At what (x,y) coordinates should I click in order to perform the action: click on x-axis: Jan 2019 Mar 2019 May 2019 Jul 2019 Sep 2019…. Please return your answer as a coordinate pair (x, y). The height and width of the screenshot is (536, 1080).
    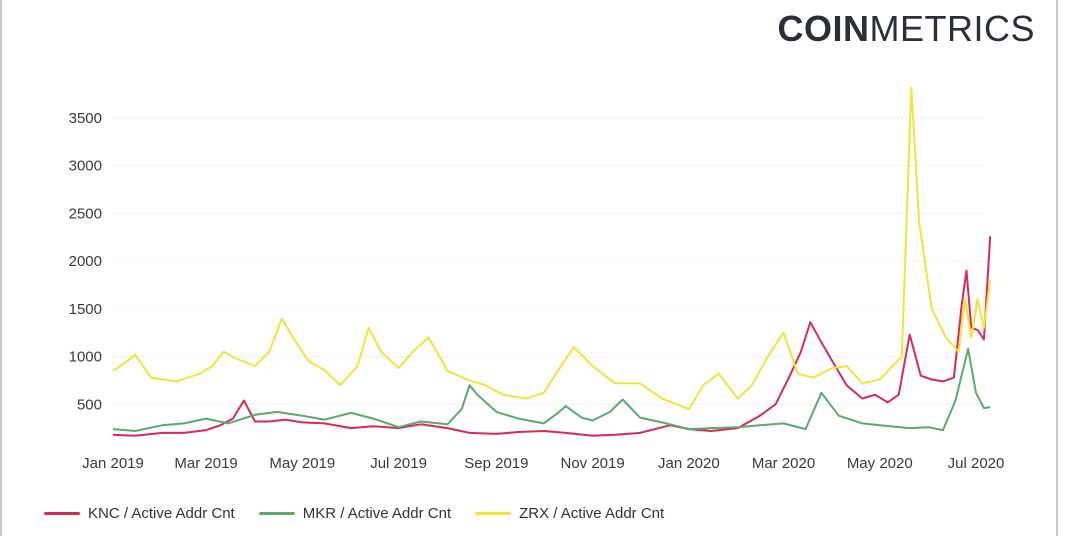
    Looking at the image, I should click on (543, 463).